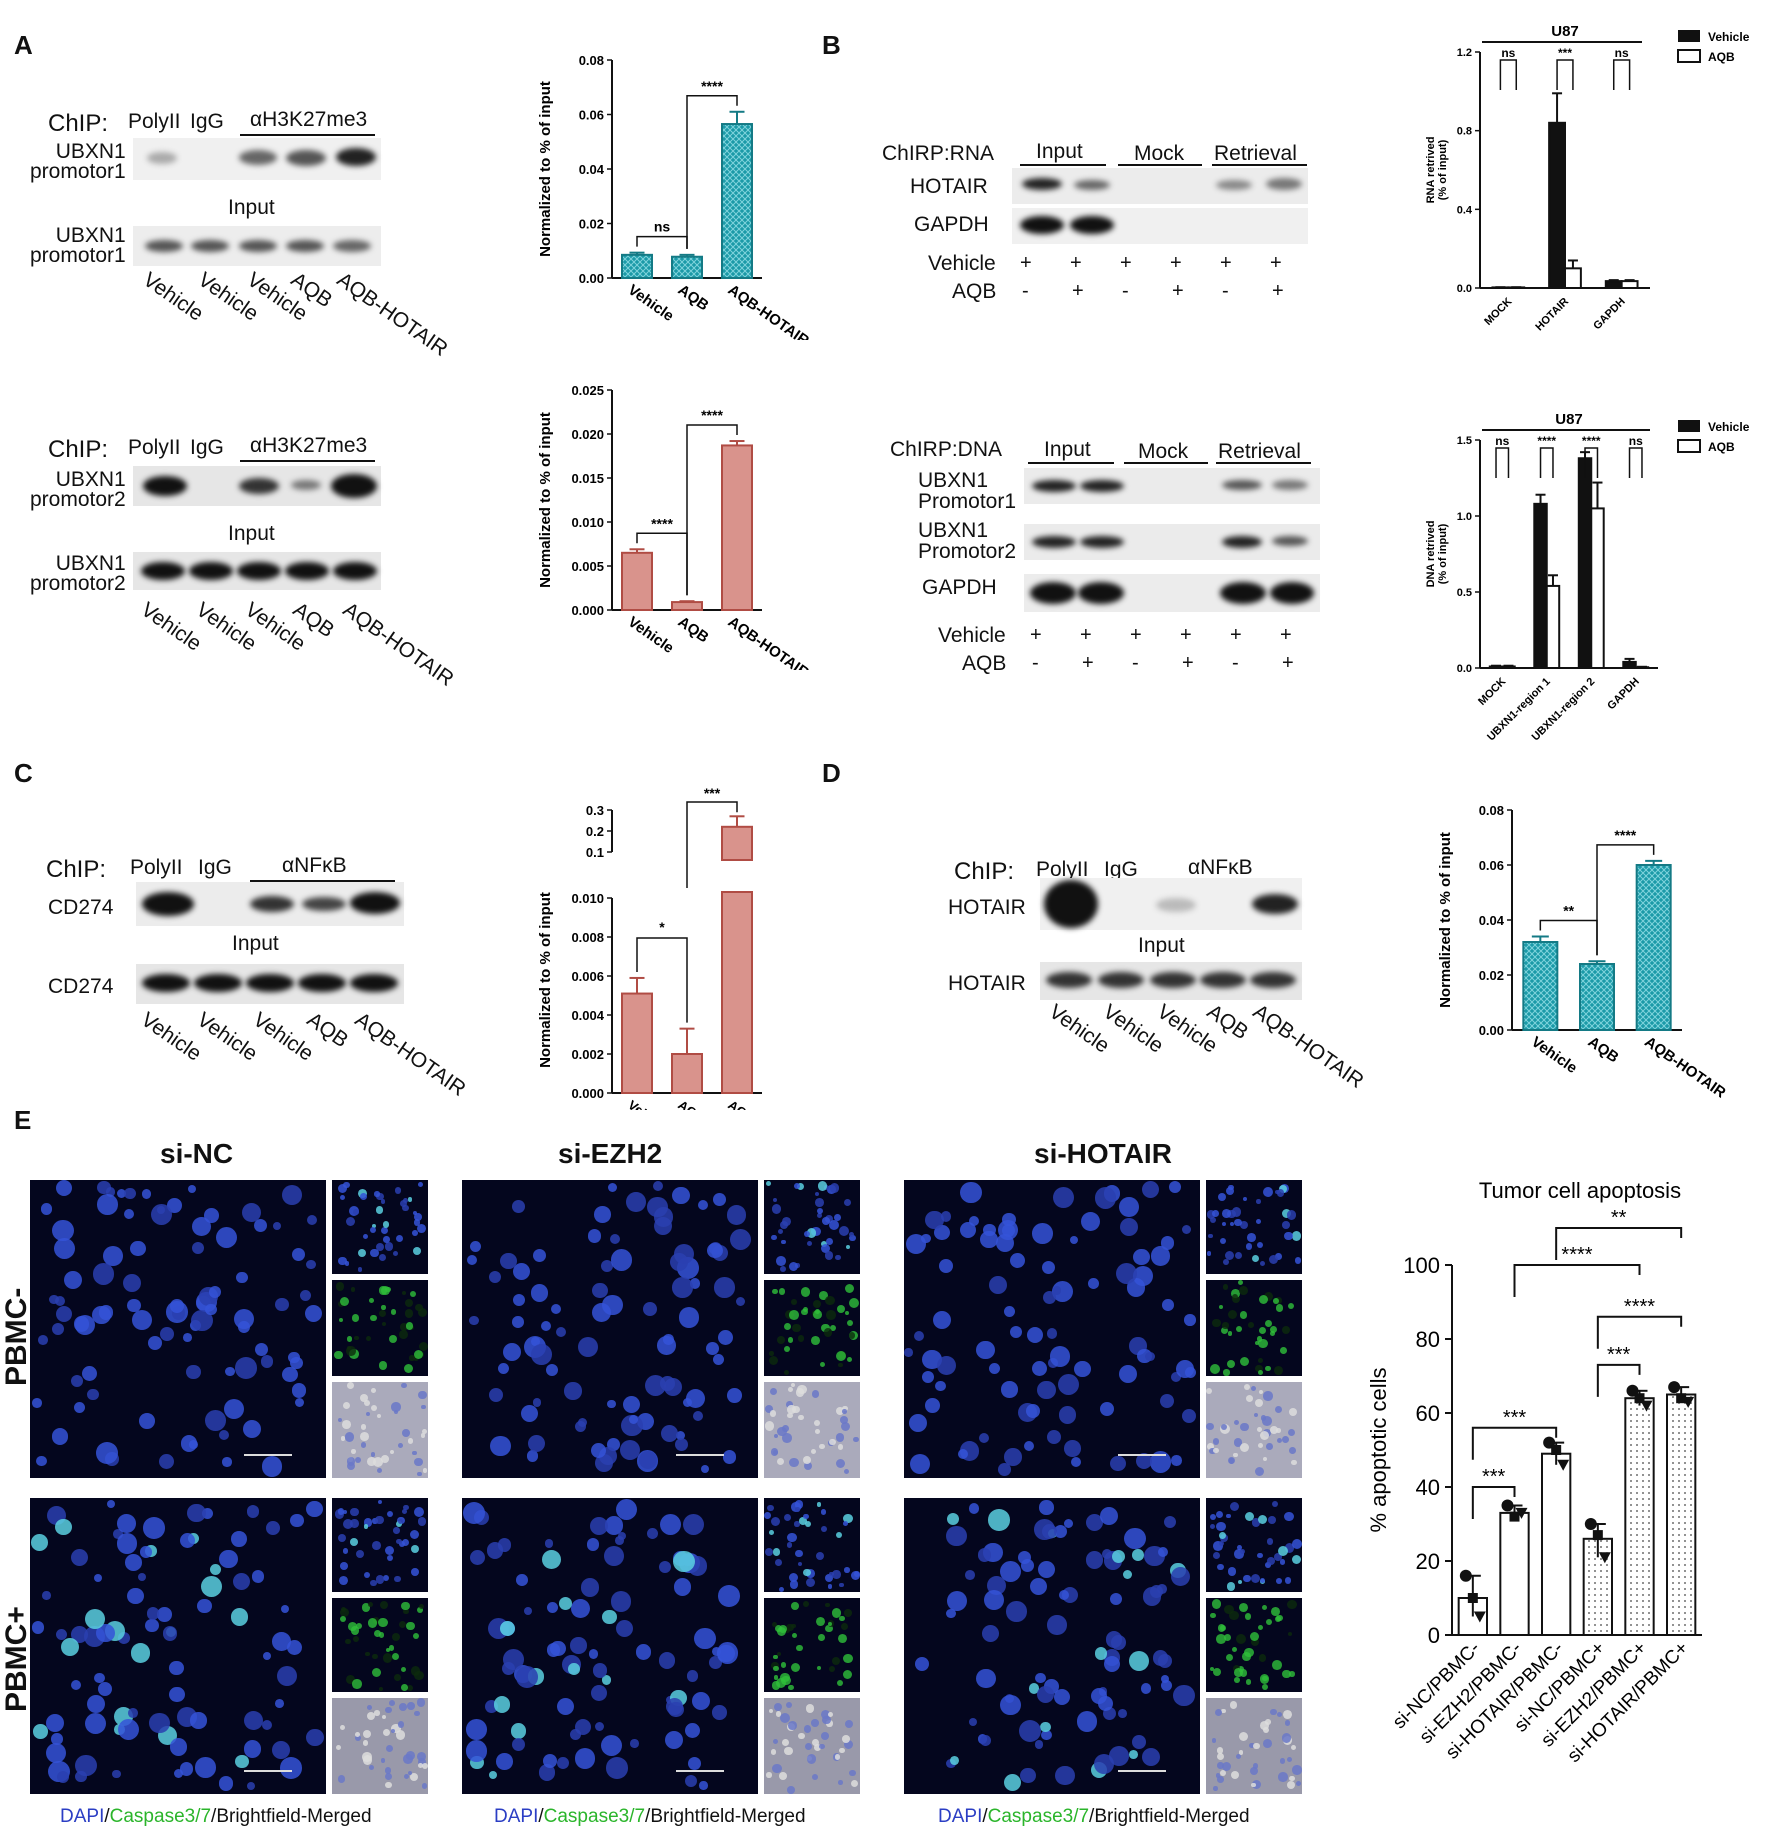  What do you see at coordinates (768, 310) in the screenshot?
I see `x-tick-label: AQB-HOTAIR` at bounding box center [768, 310].